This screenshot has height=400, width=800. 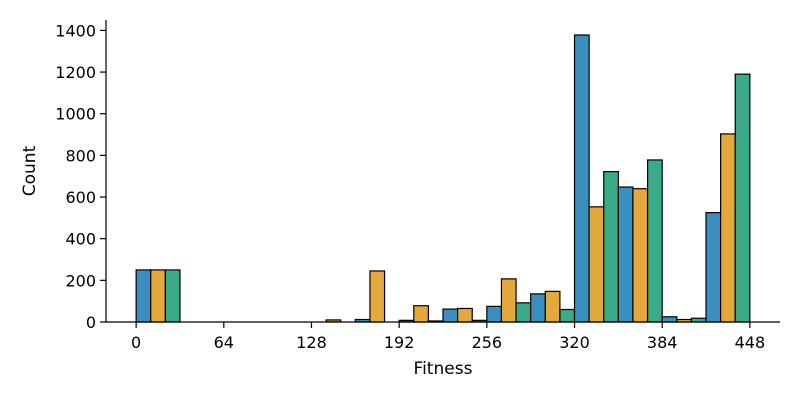 I want to click on y-tick-label: 800, so click(x=80, y=155).